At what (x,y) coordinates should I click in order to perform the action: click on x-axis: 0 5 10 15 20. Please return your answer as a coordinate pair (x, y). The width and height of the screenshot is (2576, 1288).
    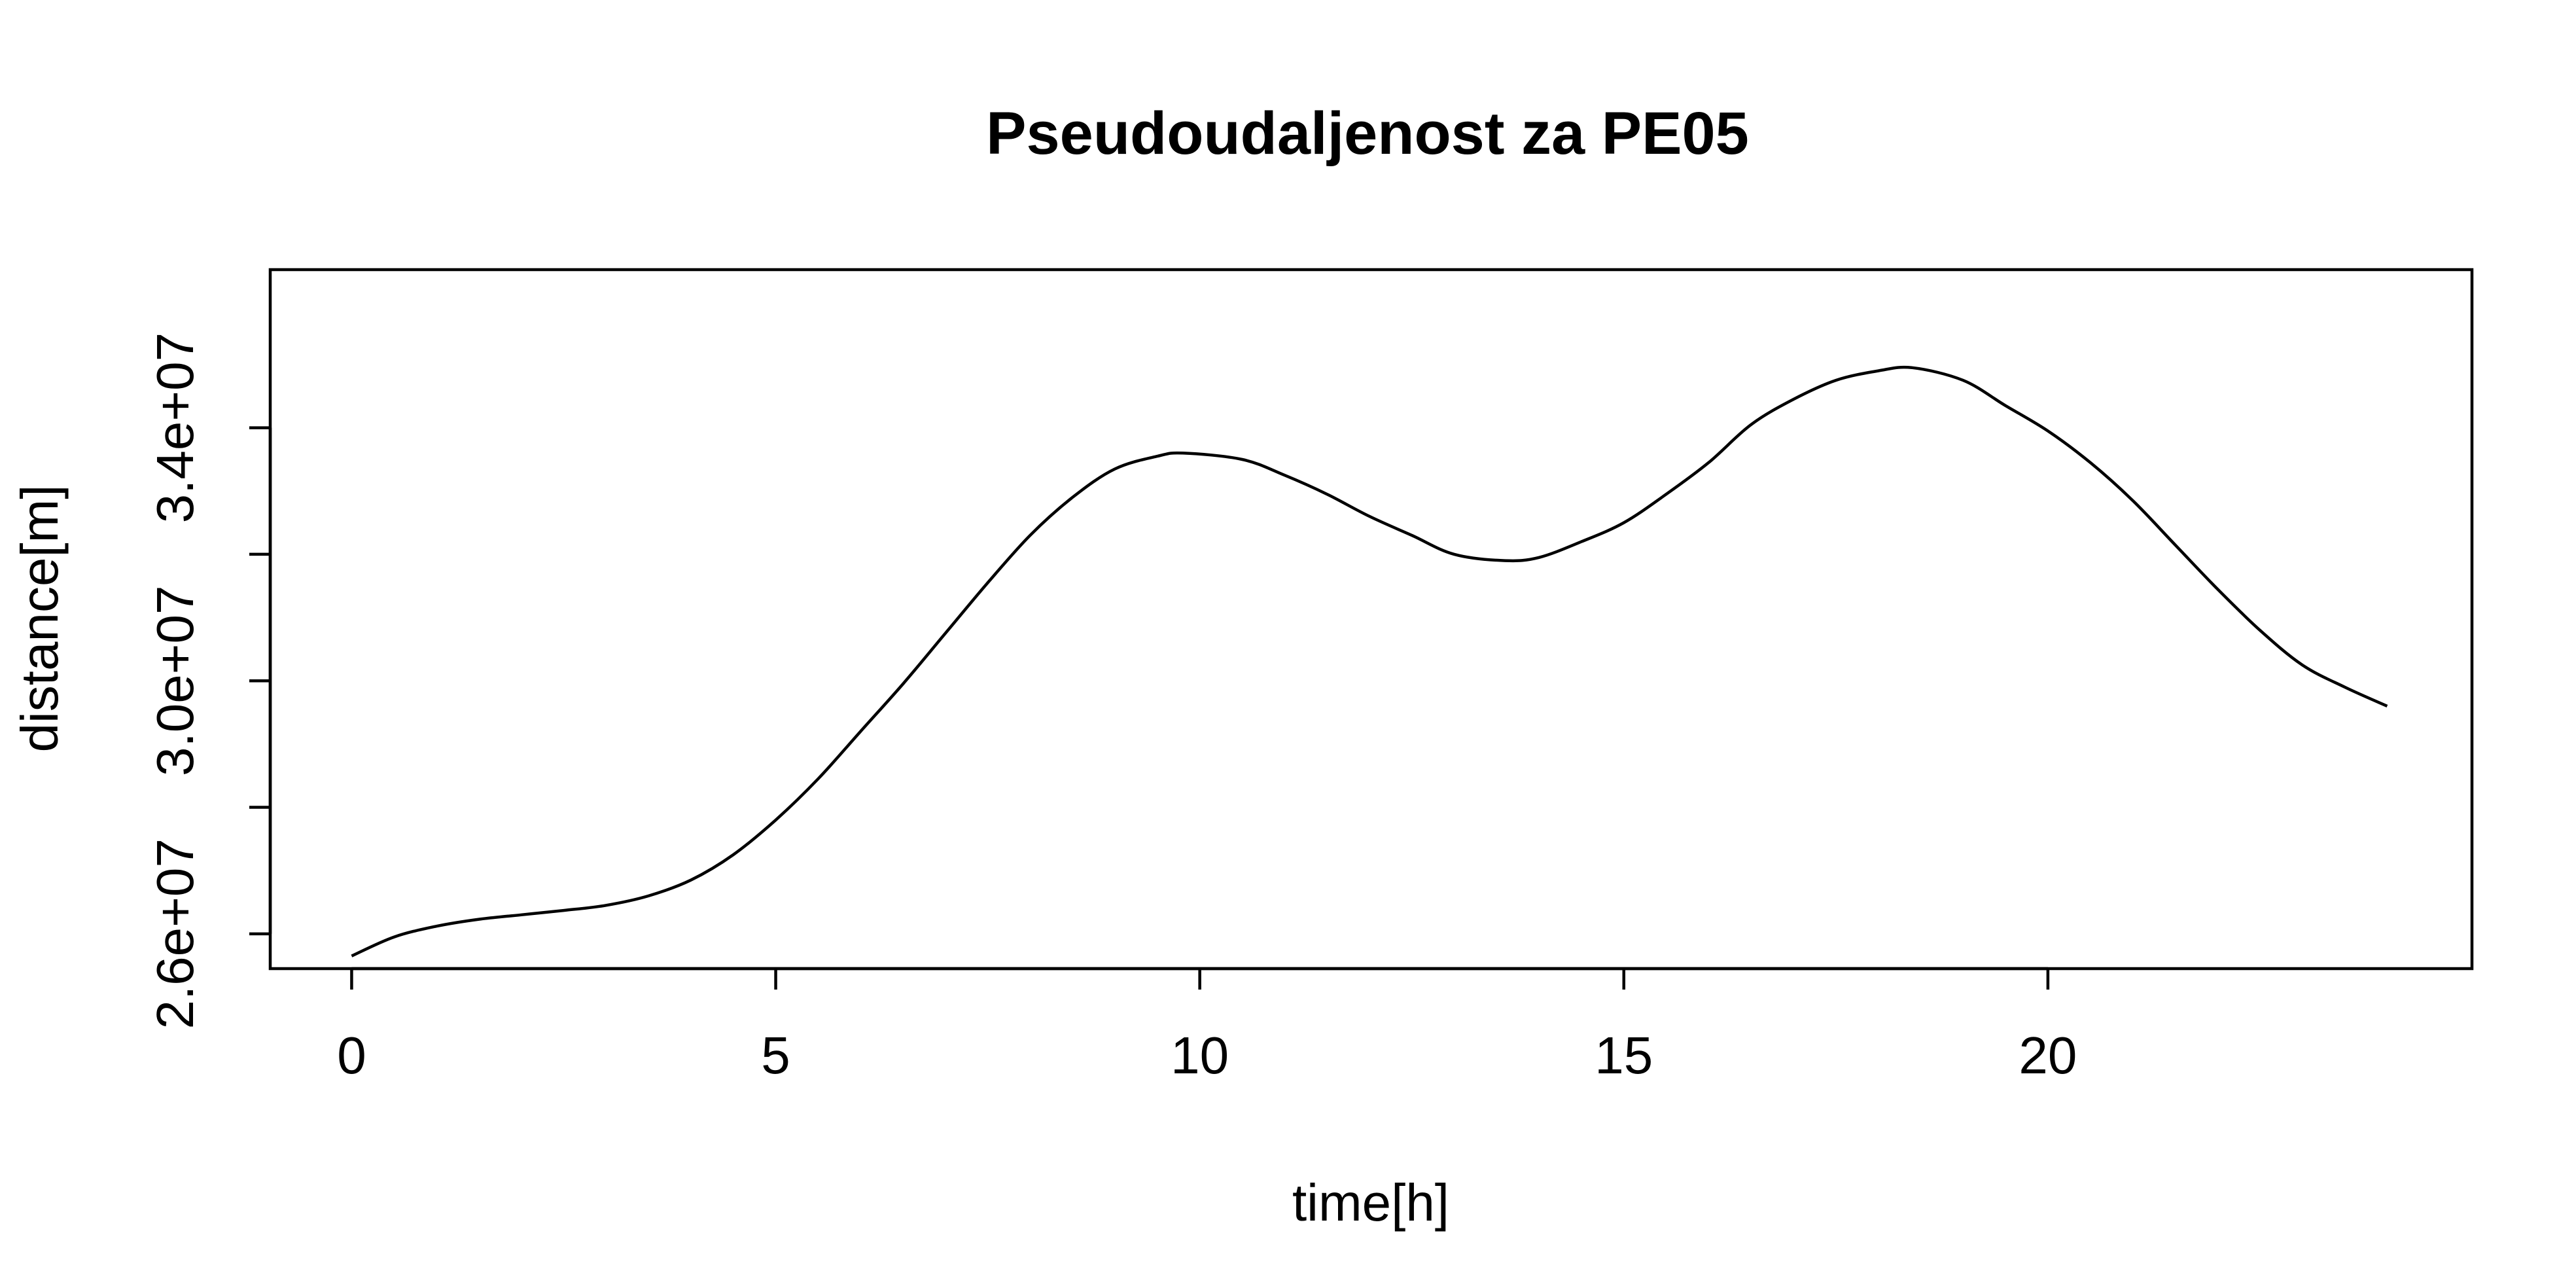
    Looking at the image, I should click on (1207, 1025).